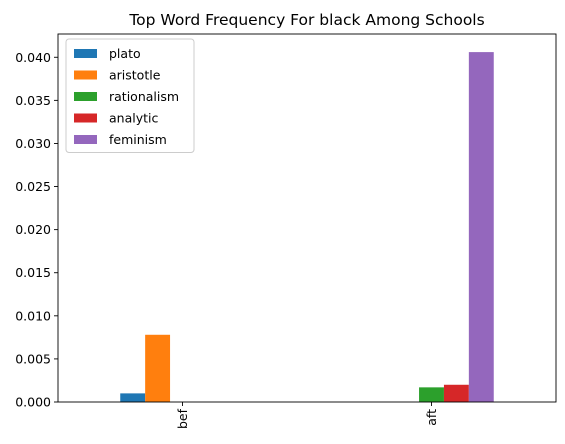 This screenshot has height=444, width=565. What do you see at coordinates (133, 397) in the screenshot?
I see `bar-plato-bef` at bounding box center [133, 397].